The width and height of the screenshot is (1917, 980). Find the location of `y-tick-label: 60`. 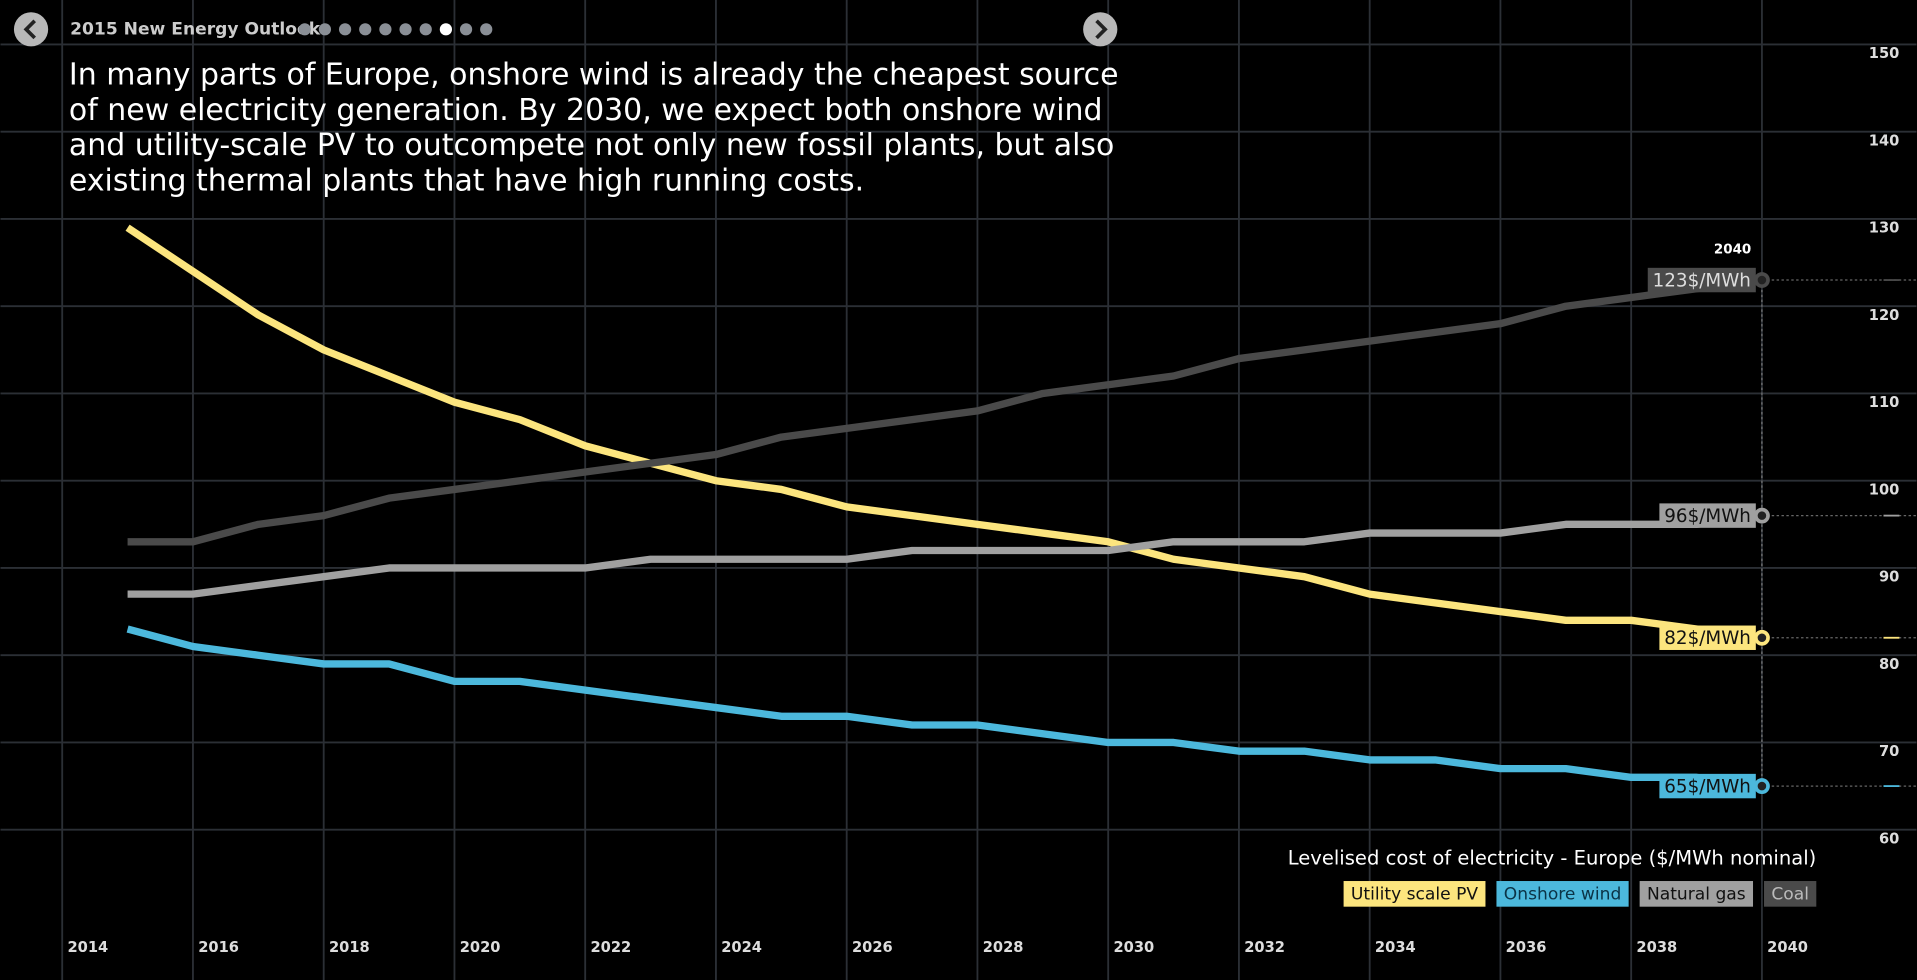

y-tick-label: 60 is located at coordinates (1889, 838).